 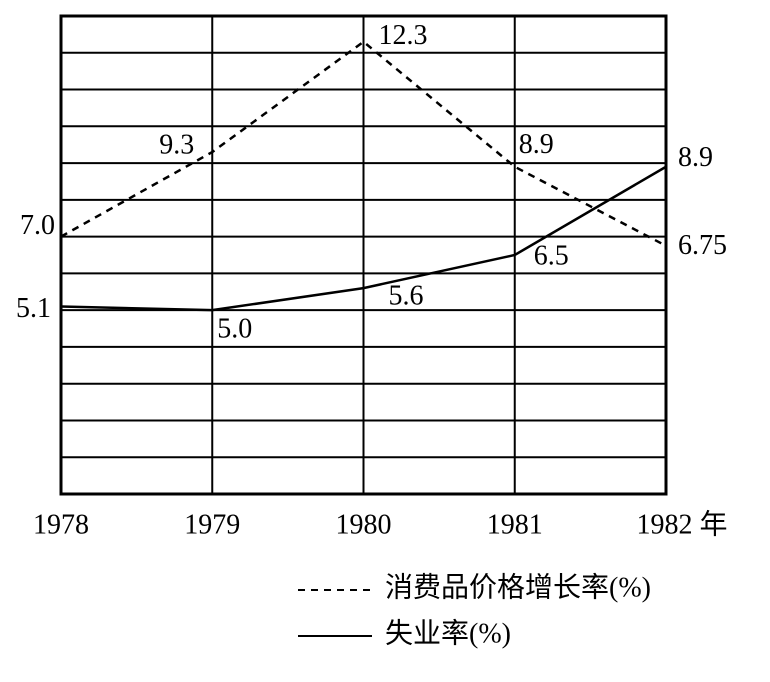 What do you see at coordinates (33, 308) in the screenshot?
I see `value-label: 5.1` at bounding box center [33, 308].